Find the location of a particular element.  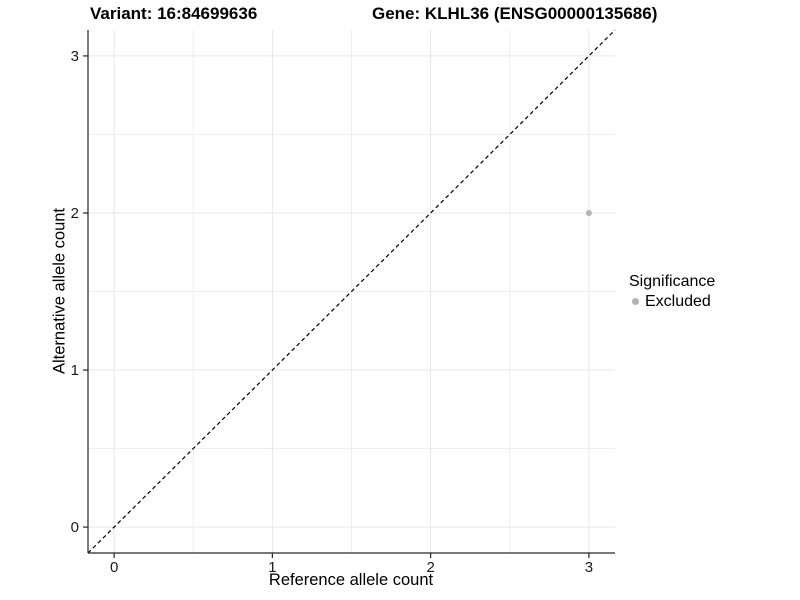

y-tick-label: 3 is located at coordinates (75, 56).